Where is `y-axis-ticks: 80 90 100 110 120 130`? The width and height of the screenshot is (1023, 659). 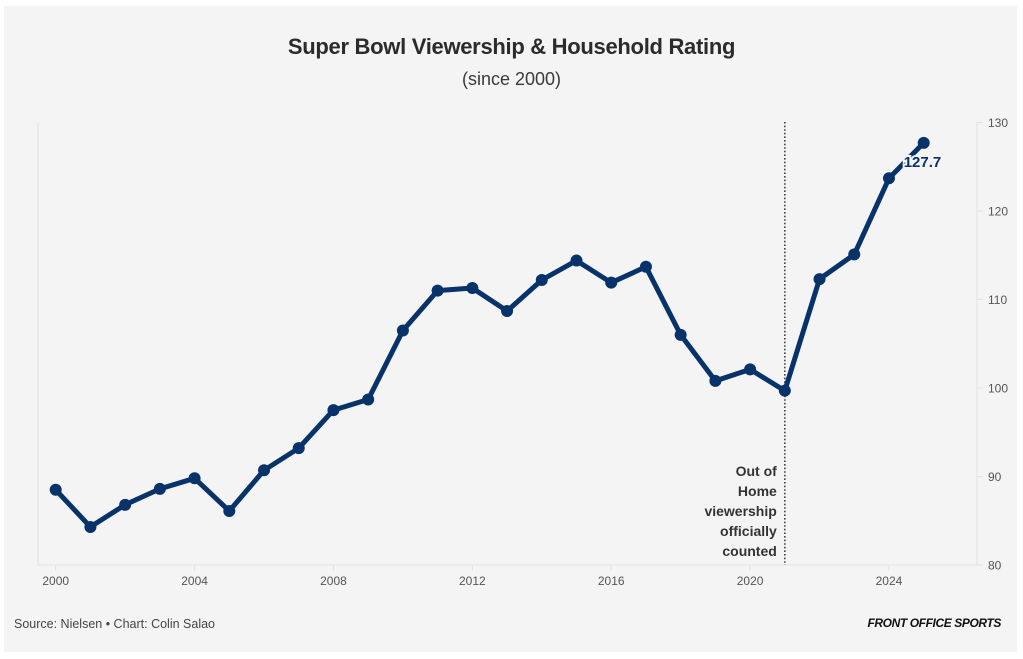
y-axis-ticks: 80 90 100 110 120 130 is located at coordinates (992, 344).